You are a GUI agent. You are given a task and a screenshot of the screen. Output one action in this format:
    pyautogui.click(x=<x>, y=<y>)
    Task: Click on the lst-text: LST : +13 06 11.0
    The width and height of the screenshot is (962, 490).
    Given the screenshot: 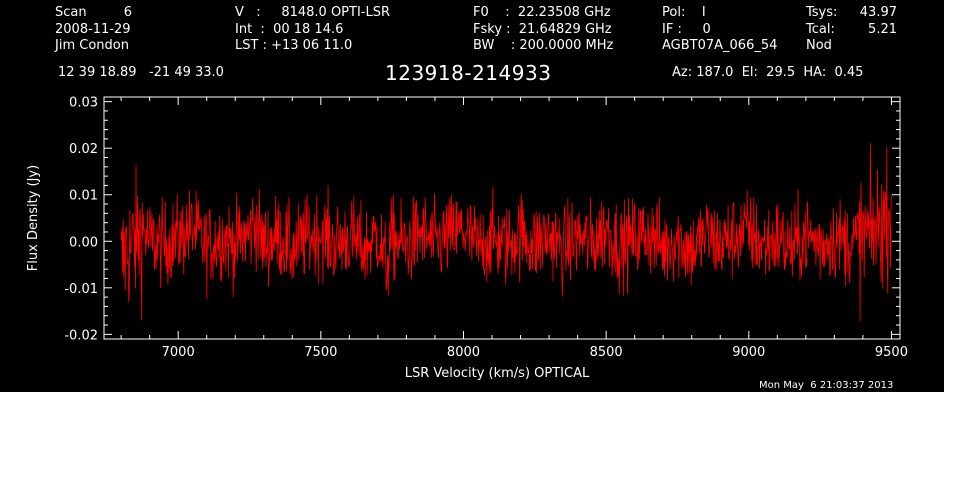 What is the action you would take?
    pyautogui.click(x=294, y=45)
    